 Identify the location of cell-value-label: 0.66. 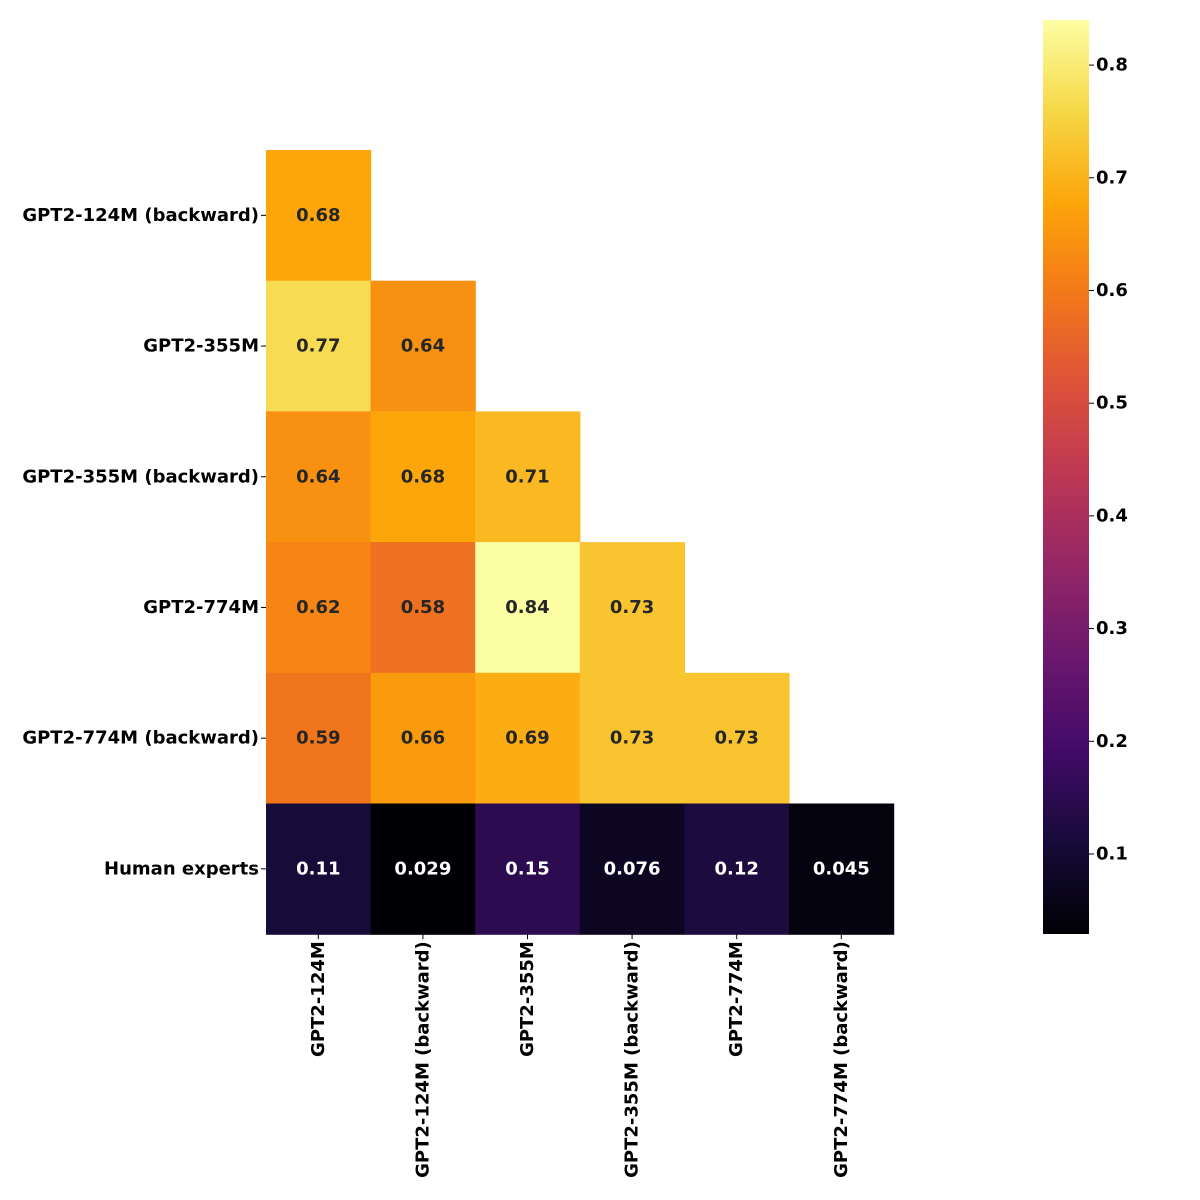
(423, 738).